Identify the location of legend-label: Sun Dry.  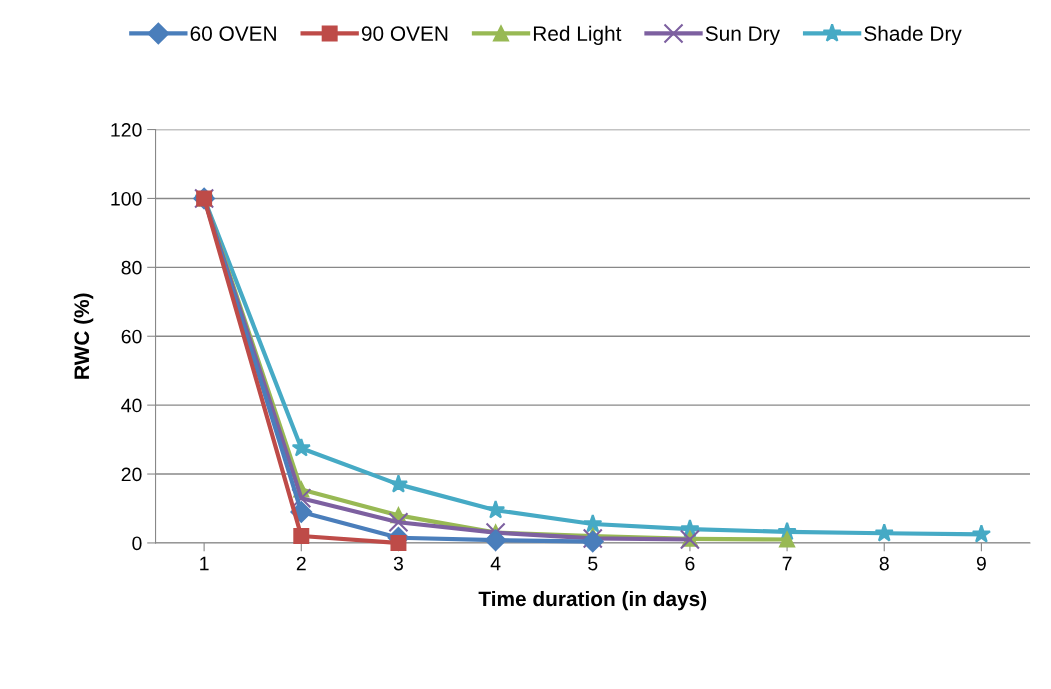
(742, 36).